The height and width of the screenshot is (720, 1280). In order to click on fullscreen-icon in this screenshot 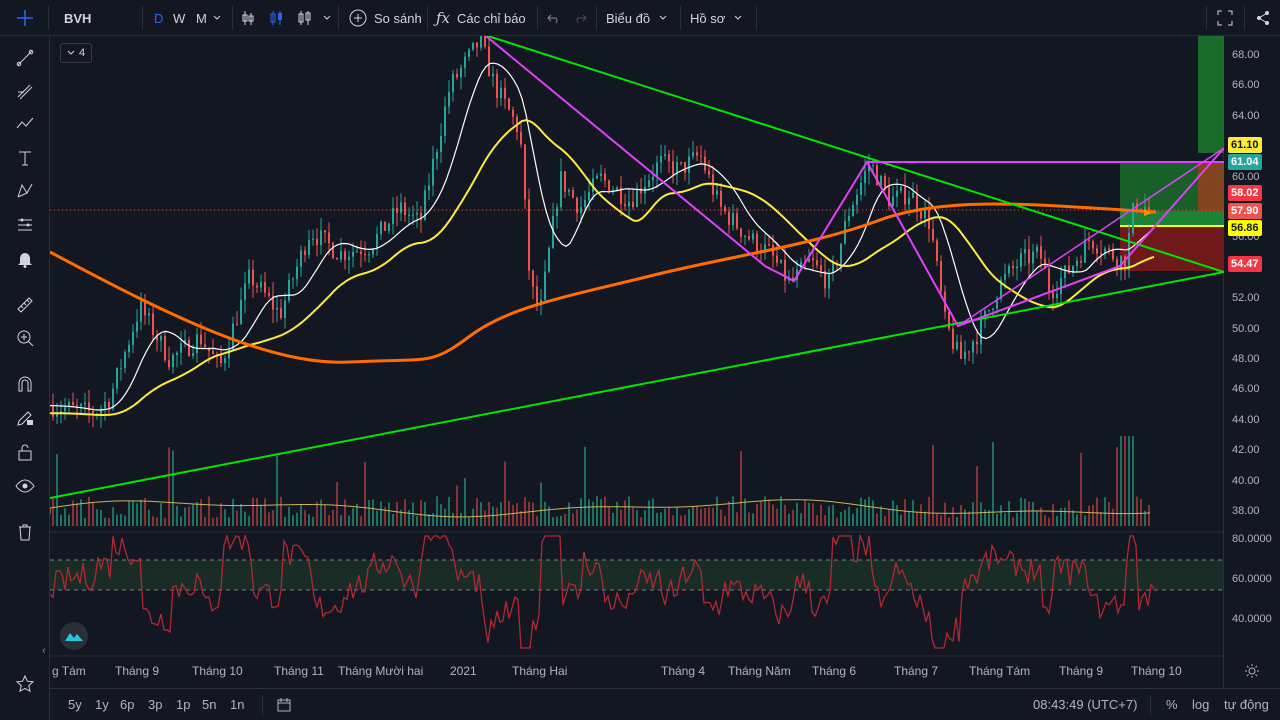, I will do `click(1225, 18)`.